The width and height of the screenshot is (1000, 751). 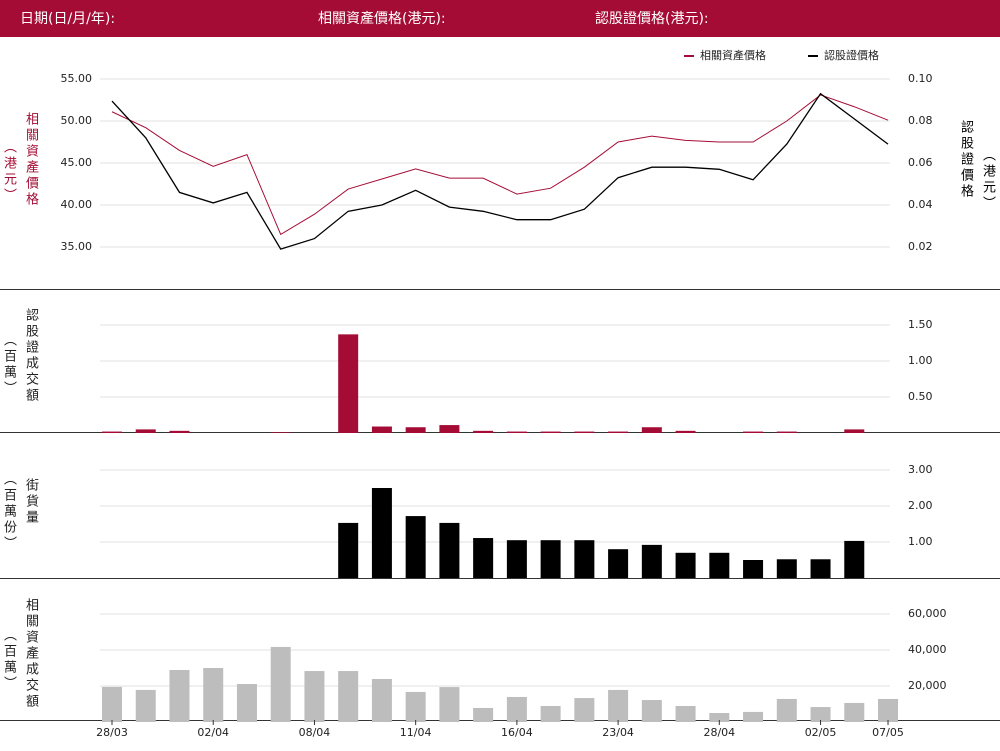 What do you see at coordinates (920, 78) in the screenshot?
I see `y2-tick-label: 0.10` at bounding box center [920, 78].